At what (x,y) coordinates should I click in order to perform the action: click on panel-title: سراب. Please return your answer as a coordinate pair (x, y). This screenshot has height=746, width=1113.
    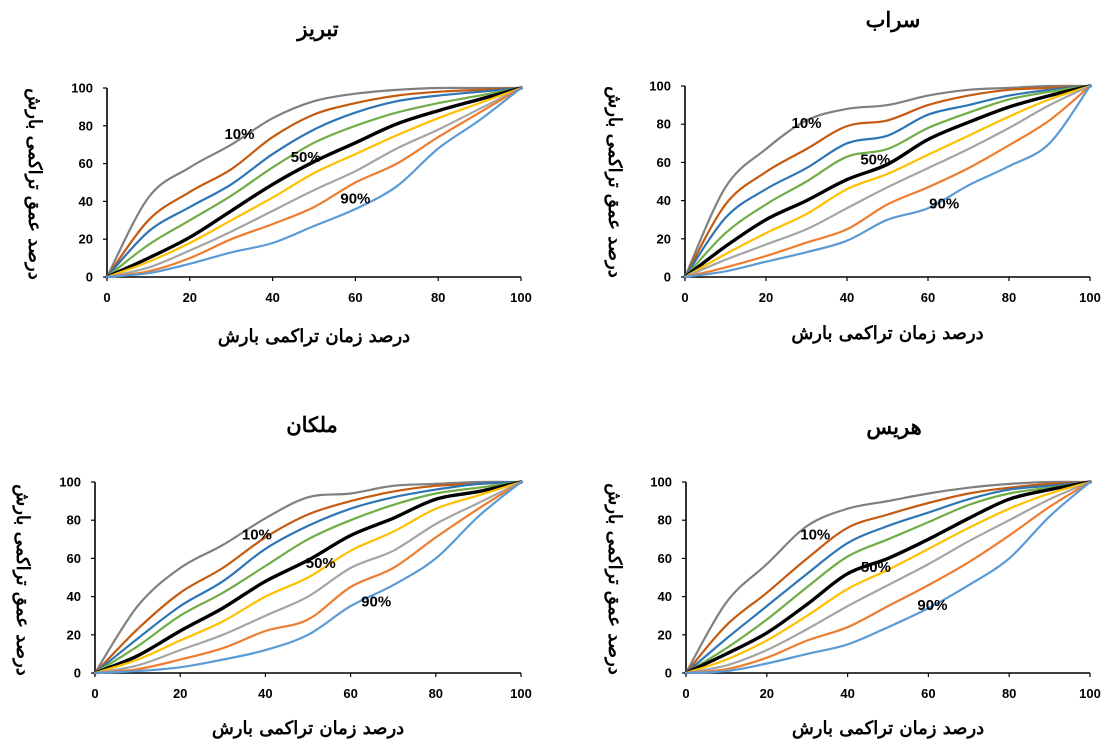
    Looking at the image, I should click on (893, 20).